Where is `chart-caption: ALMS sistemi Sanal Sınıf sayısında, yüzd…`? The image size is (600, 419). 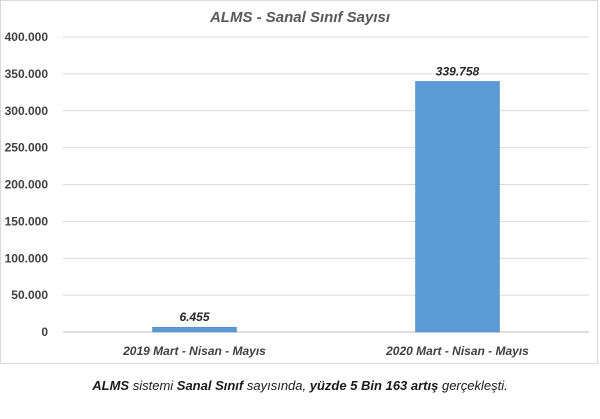
chart-caption: ALMS sistemi Sanal Sınıf sayısında, yüzd… is located at coordinates (300, 385).